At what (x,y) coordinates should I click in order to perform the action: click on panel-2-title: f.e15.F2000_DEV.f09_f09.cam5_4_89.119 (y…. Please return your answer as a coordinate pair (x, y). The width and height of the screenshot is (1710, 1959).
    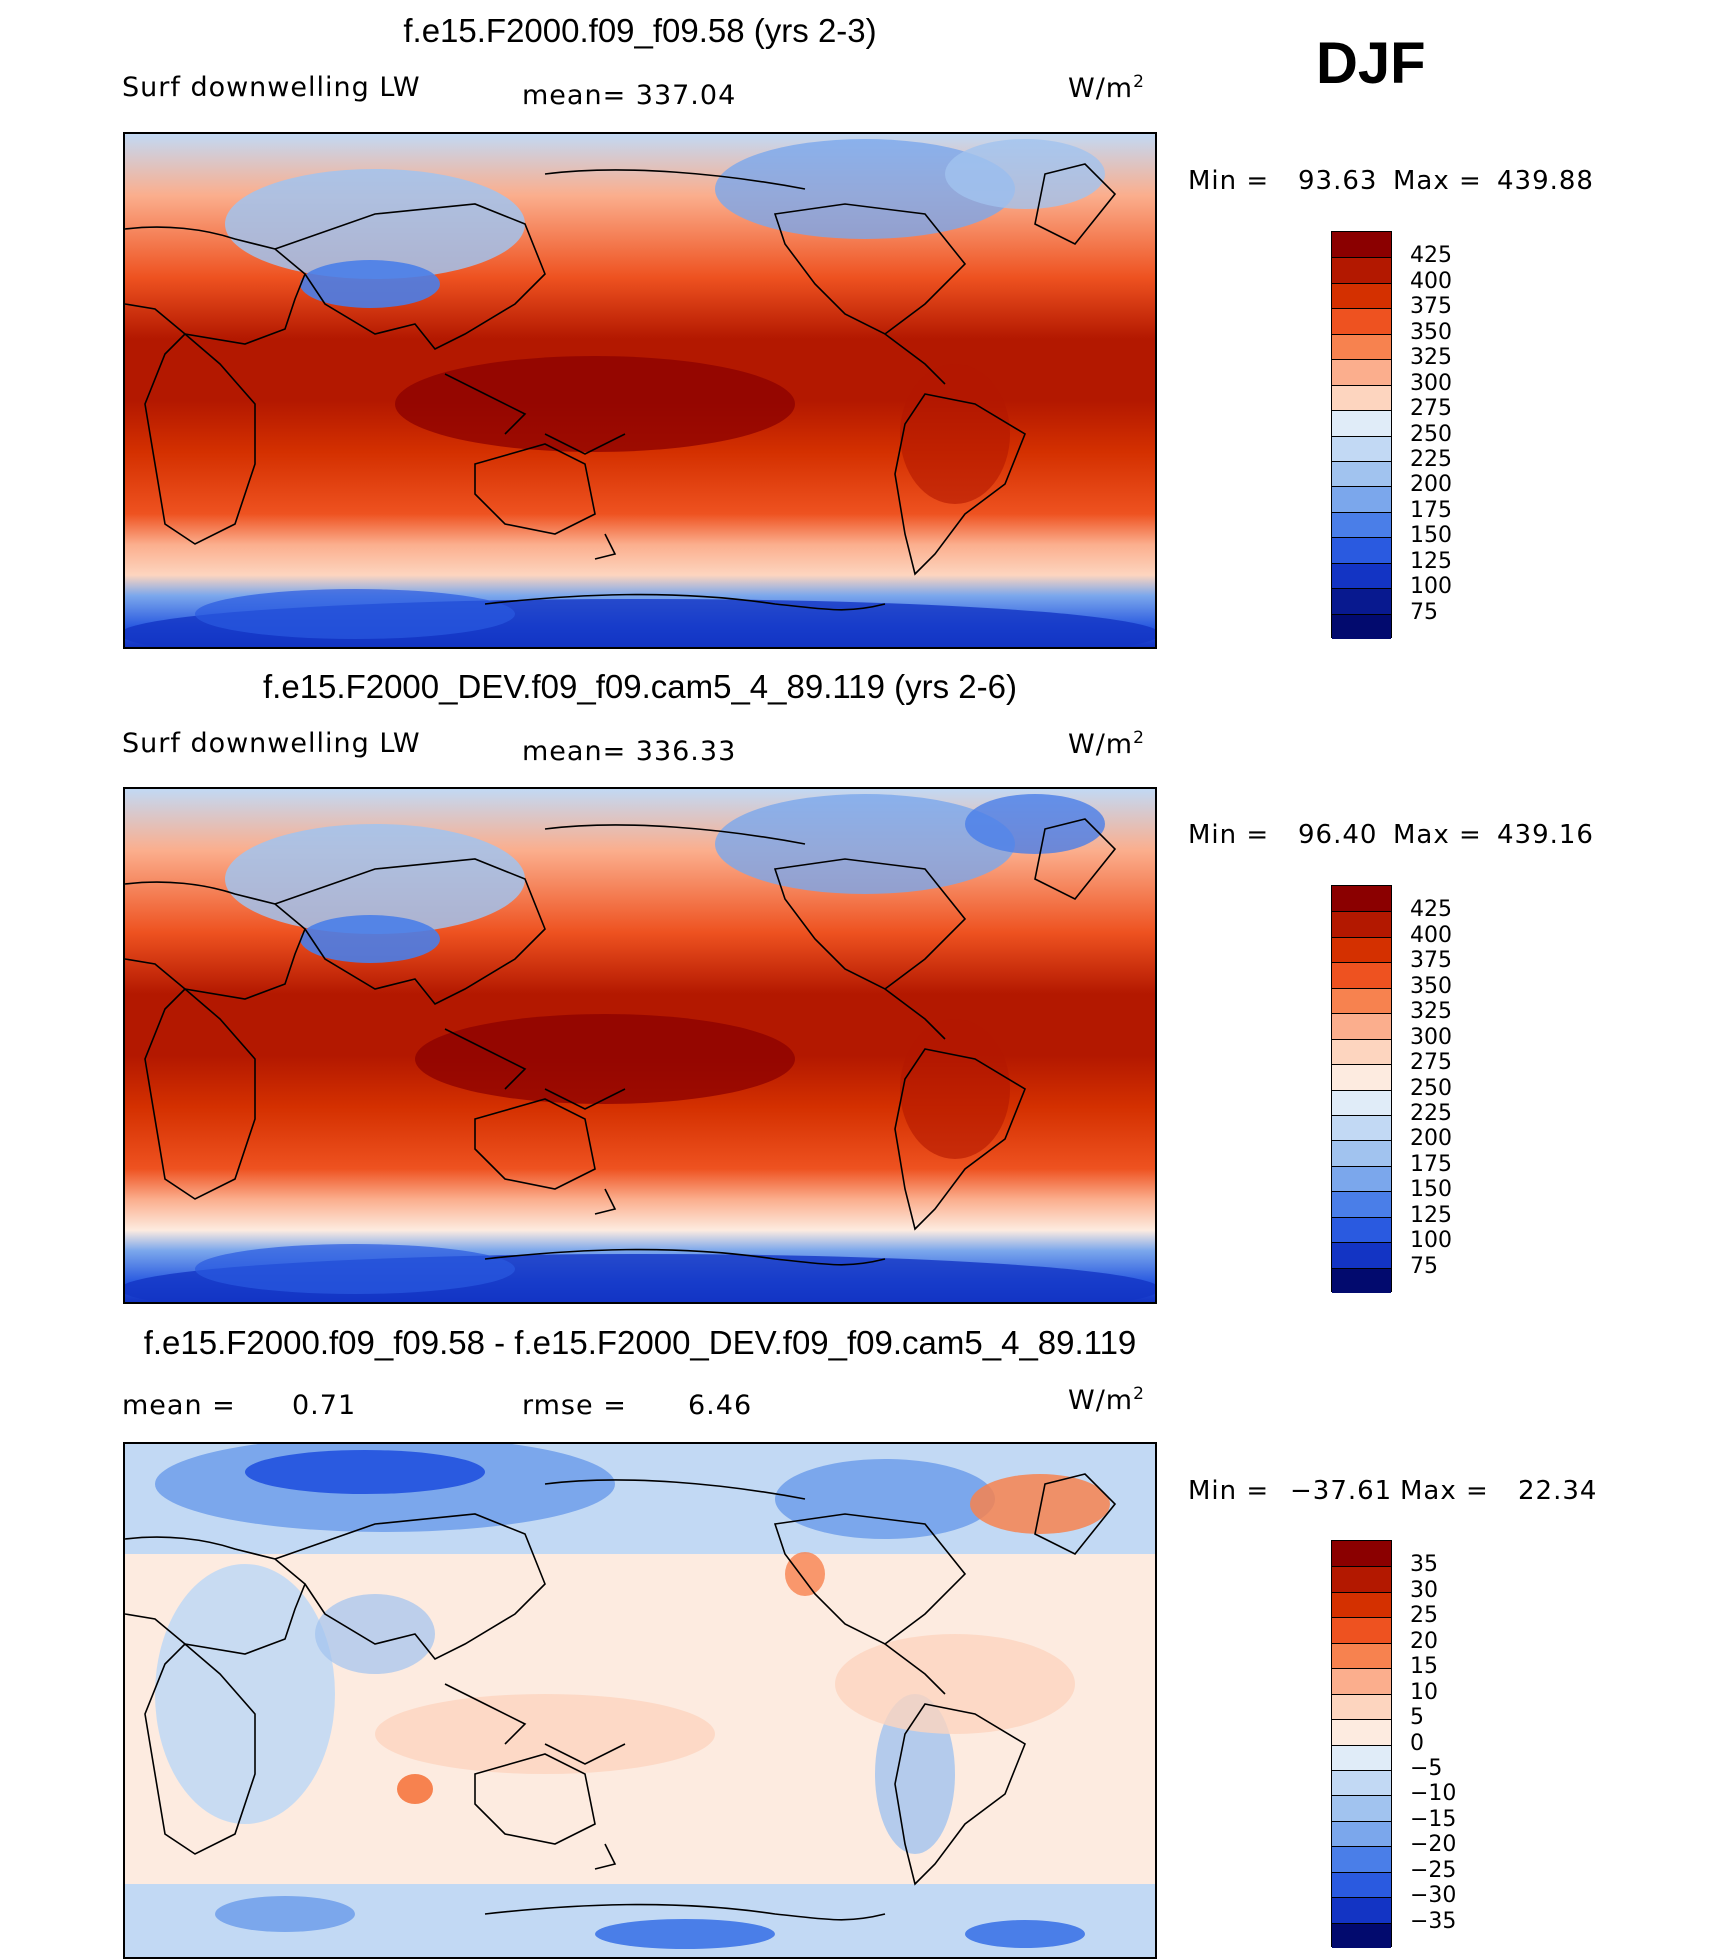
    Looking at the image, I should click on (640, 686).